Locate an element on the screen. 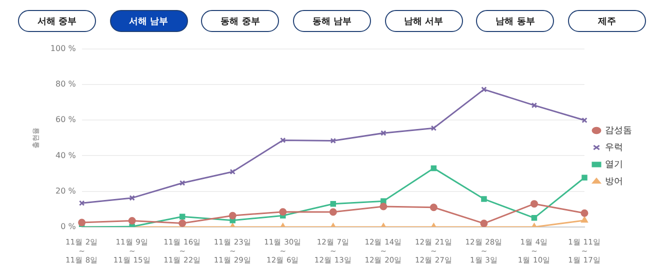  legend-label: 우럭 is located at coordinates (614, 147).